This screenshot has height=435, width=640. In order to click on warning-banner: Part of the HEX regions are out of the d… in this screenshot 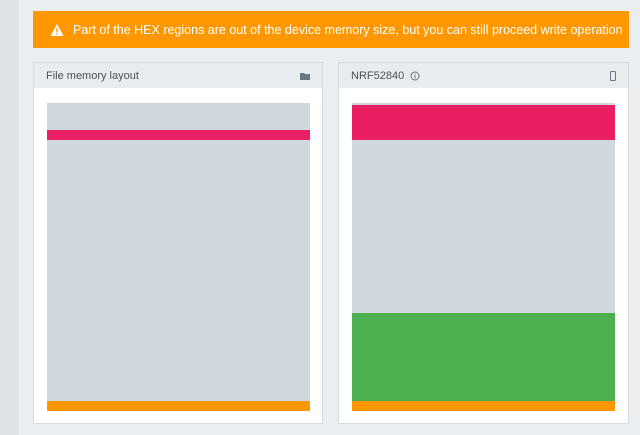, I will do `click(331, 29)`.